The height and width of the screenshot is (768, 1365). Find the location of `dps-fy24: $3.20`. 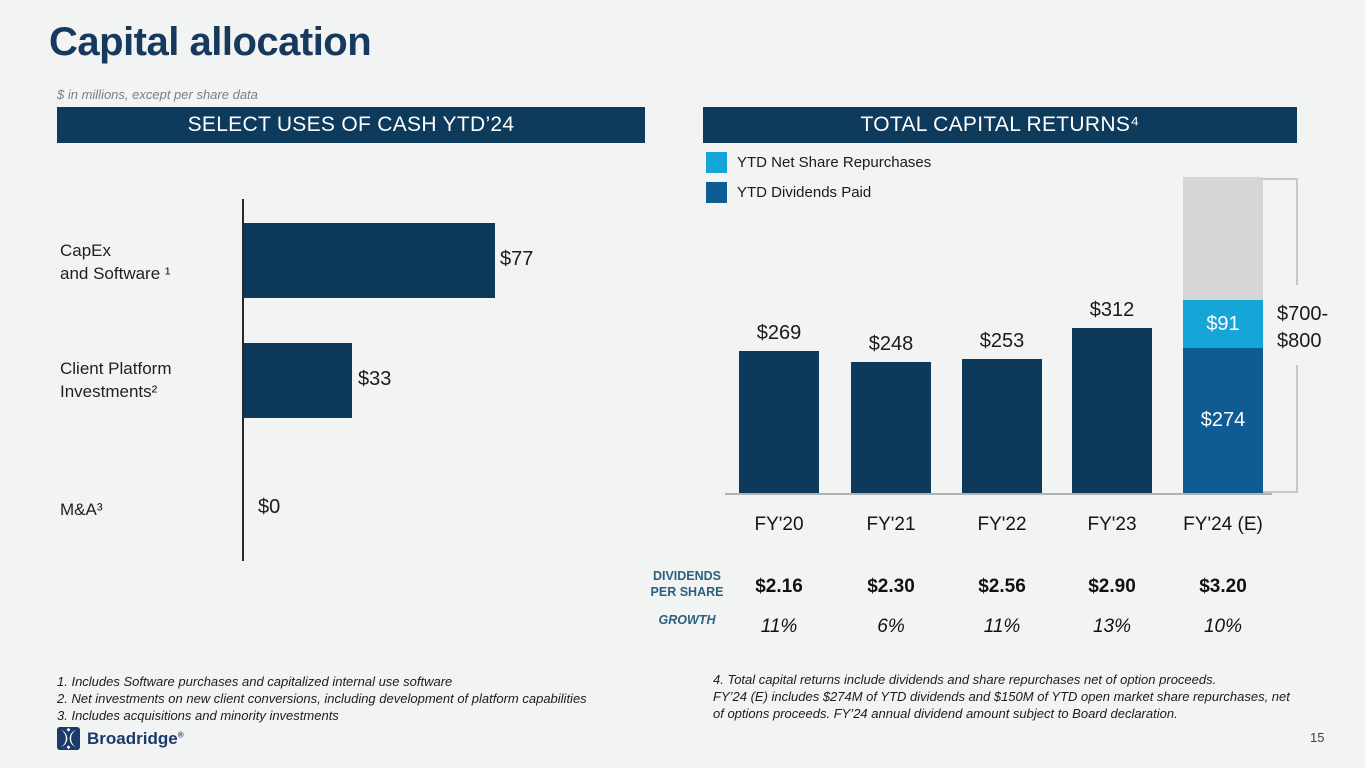

dps-fy24: $3.20 is located at coordinates (1223, 586).